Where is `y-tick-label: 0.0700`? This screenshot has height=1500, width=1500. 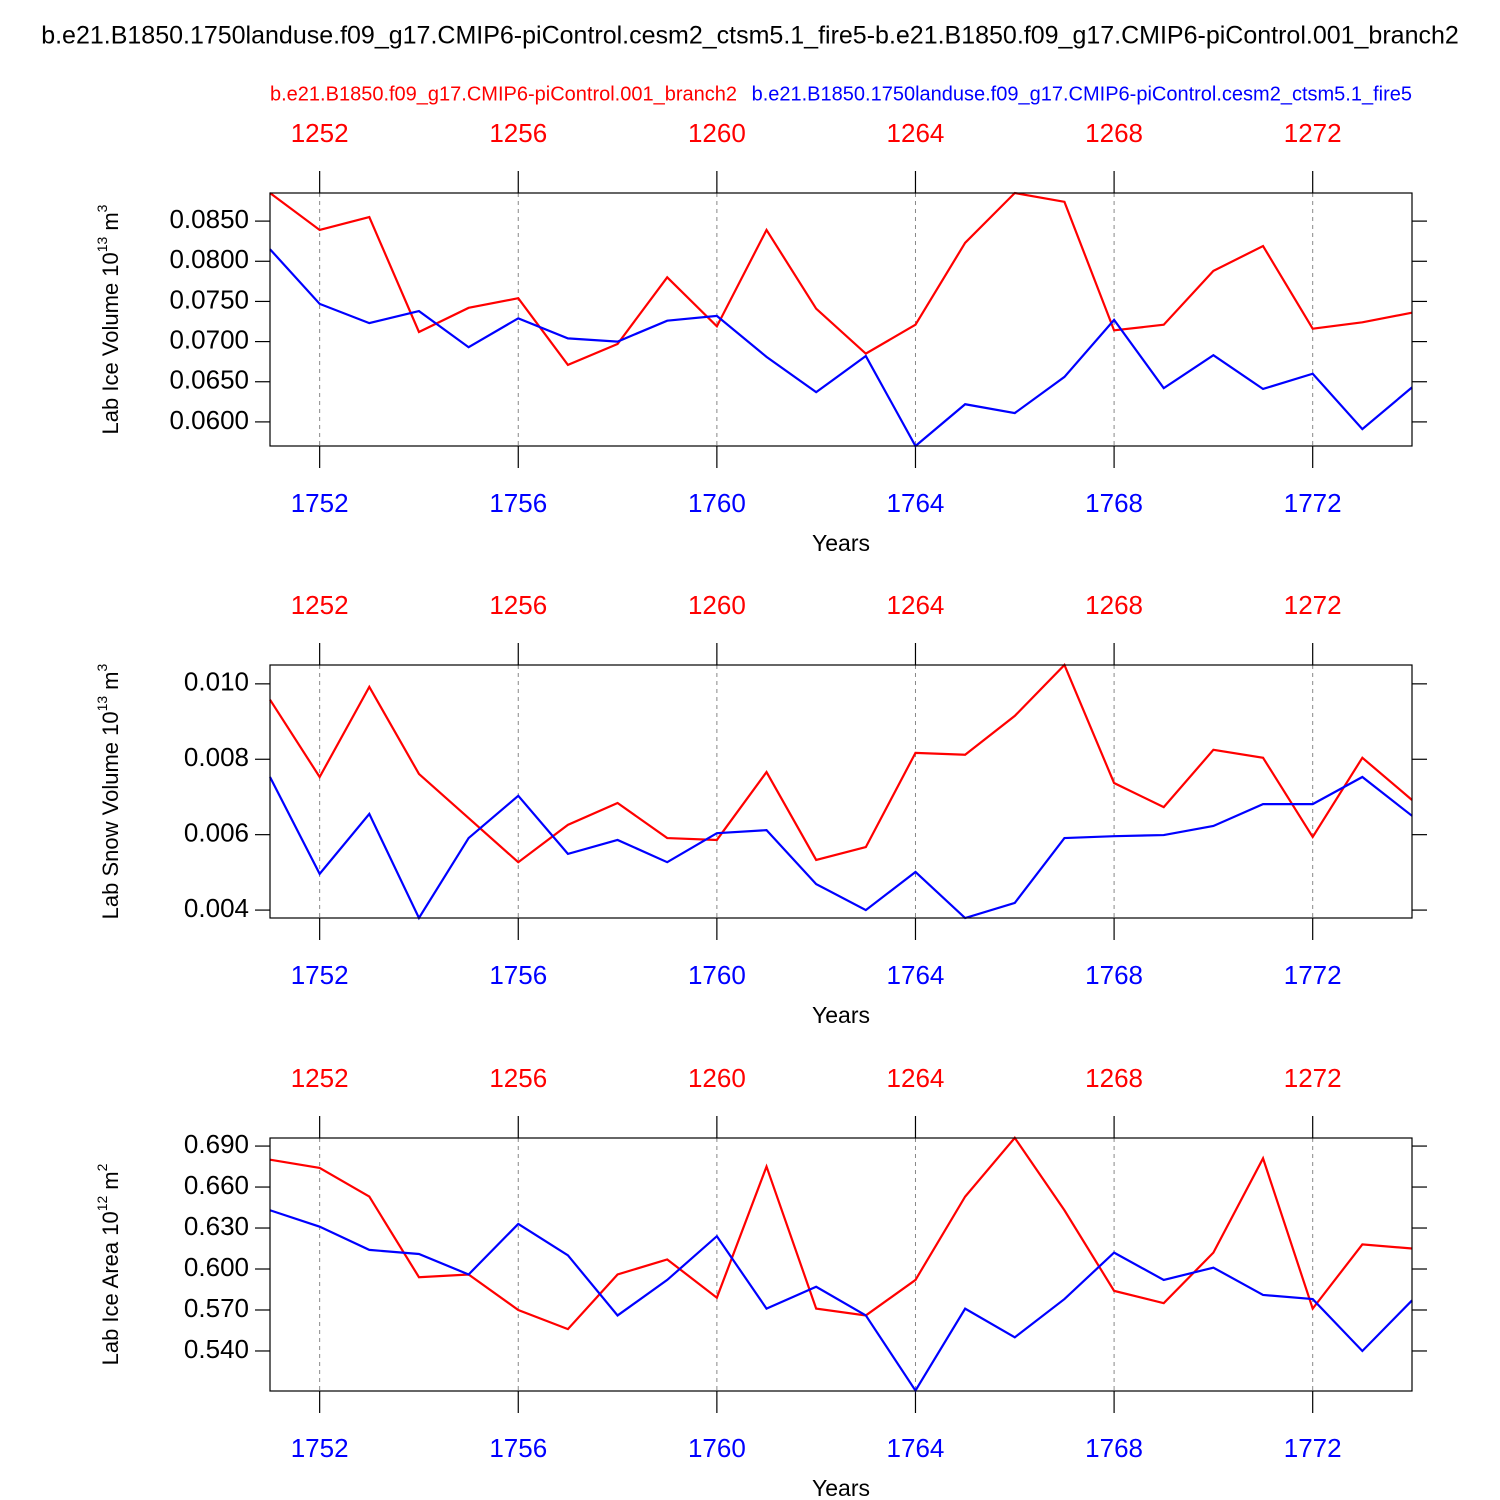
y-tick-label: 0.0700 is located at coordinates (209, 339).